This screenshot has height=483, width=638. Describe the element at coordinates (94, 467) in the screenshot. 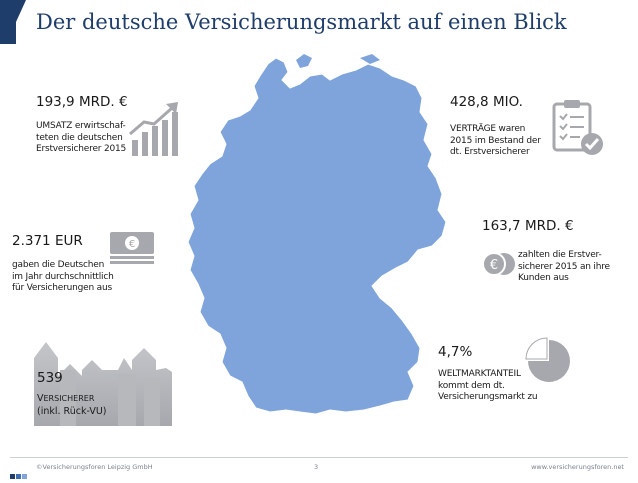

I see `footer-copyright: ©Versicherungsforen Leipzig GmbH` at that location.